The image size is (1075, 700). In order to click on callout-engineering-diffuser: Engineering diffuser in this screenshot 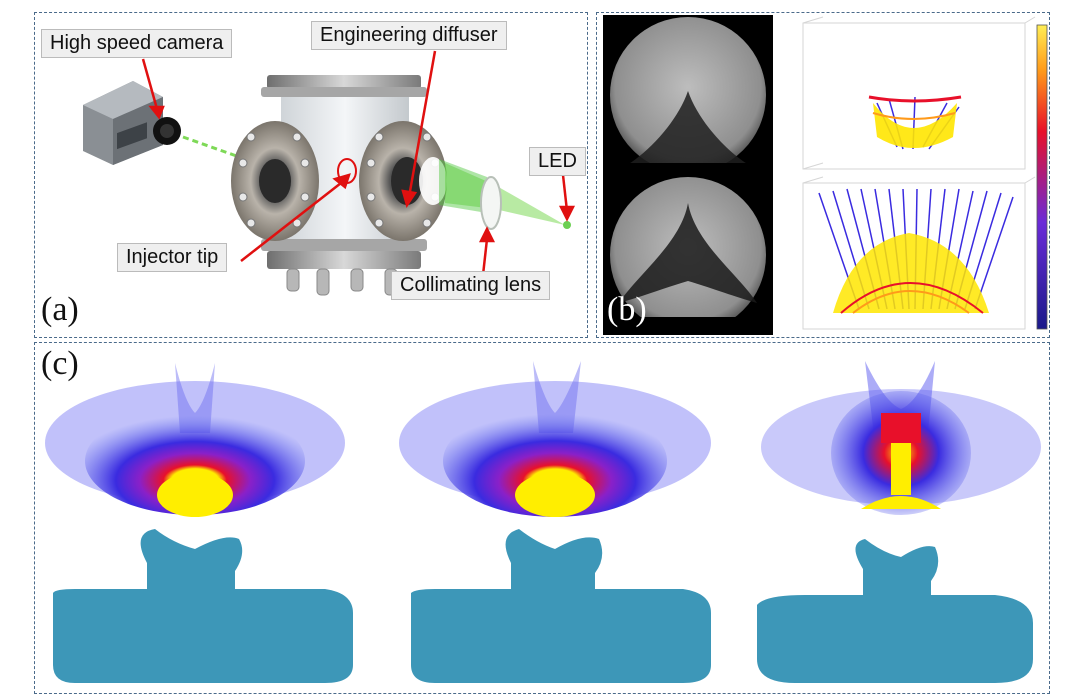, I will do `click(409, 35)`.